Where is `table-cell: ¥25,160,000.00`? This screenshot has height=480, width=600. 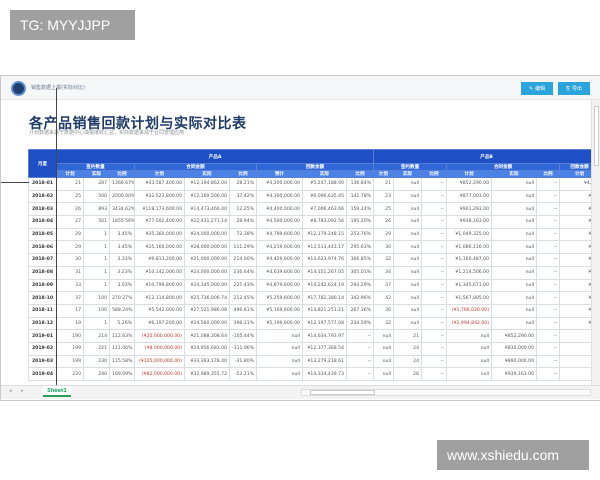
table-cell: ¥25,160,000.00 is located at coordinates (159, 247).